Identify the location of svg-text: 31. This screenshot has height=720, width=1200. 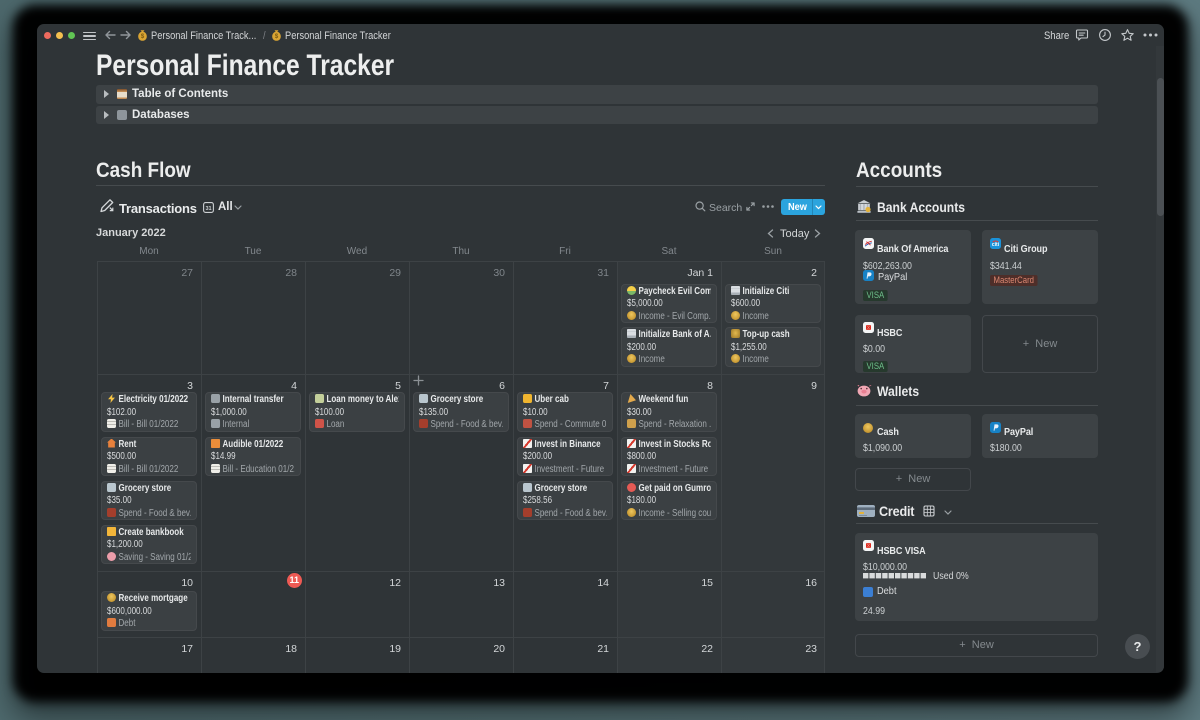
(208, 209).